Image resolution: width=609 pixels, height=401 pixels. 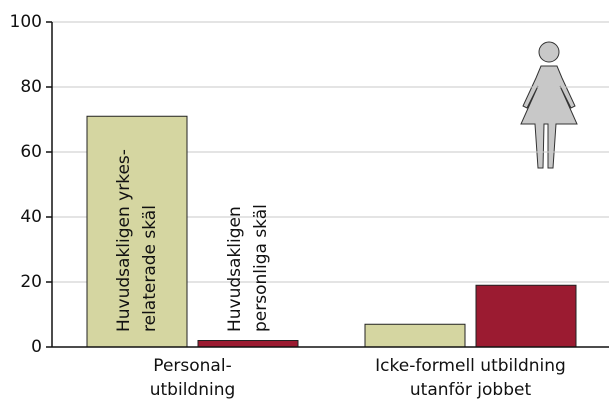 What do you see at coordinates (137, 240) in the screenshot?
I see `series-label: Huvudsakligen yrkes-relaterade skäl` at bounding box center [137, 240].